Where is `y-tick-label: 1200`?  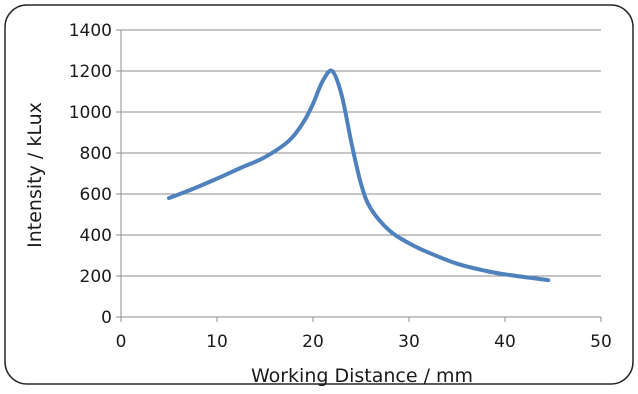 y-tick-label: 1200 is located at coordinates (90, 72).